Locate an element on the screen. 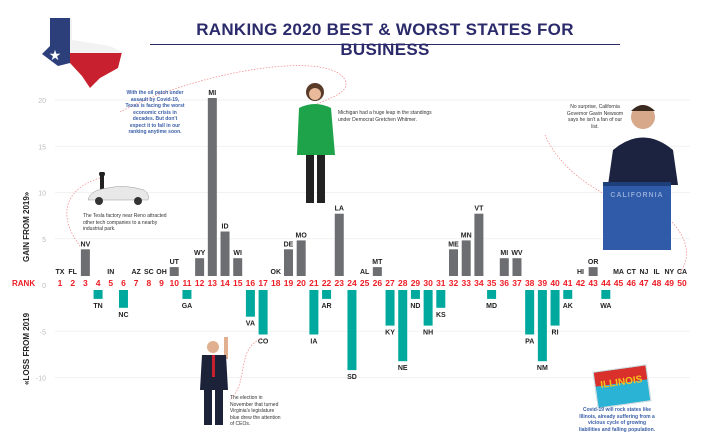 The width and height of the screenshot is (715, 445). rank-tick-label: 11 is located at coordinates (186, 283).